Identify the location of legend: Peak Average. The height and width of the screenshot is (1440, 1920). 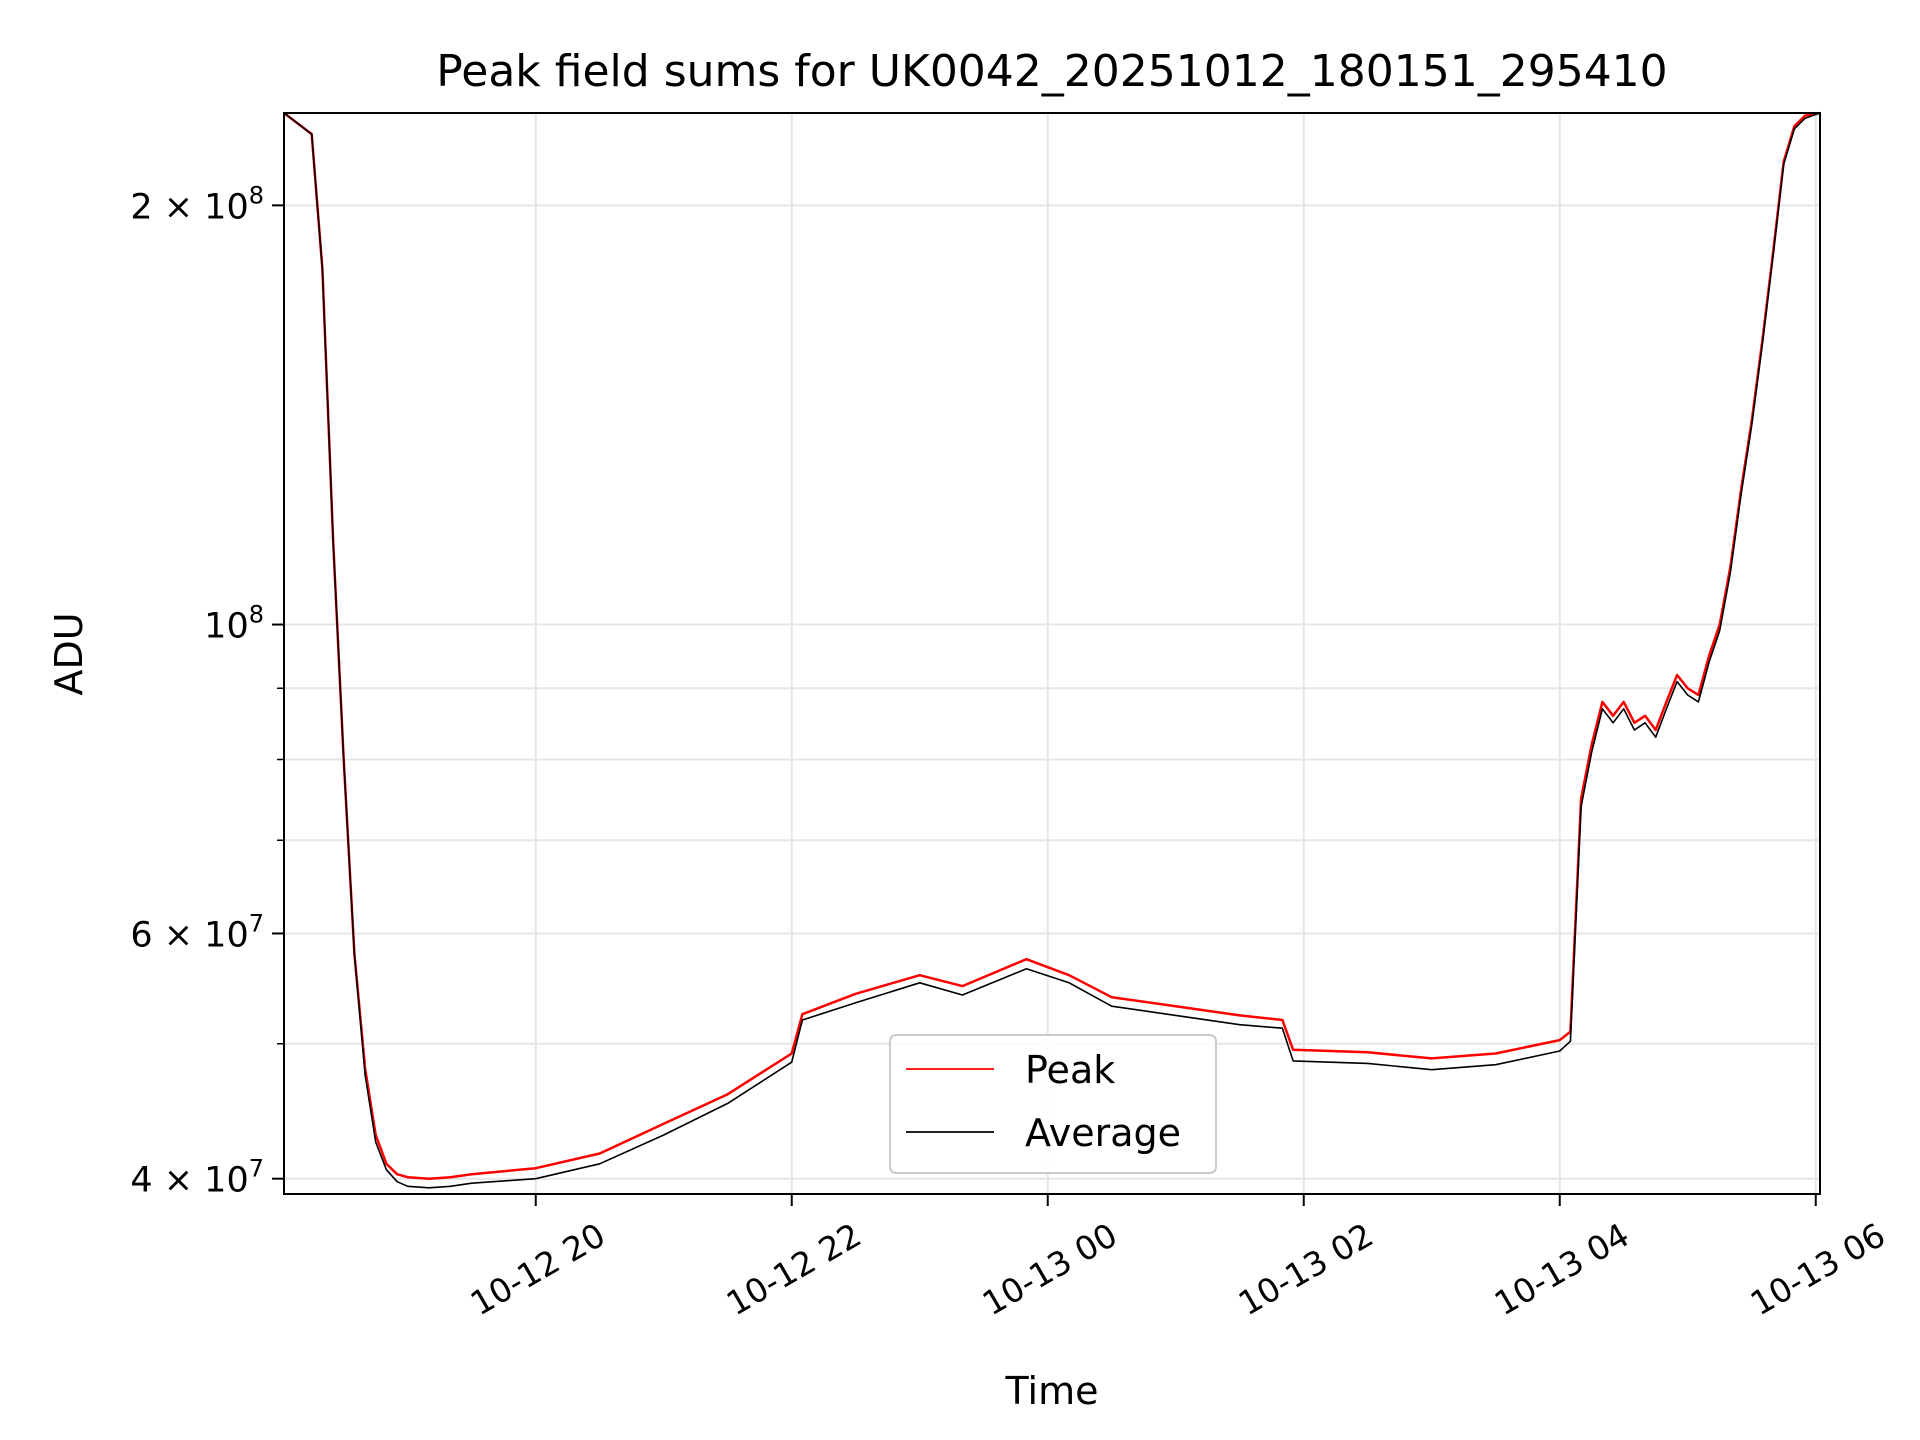
(1053, 1104).